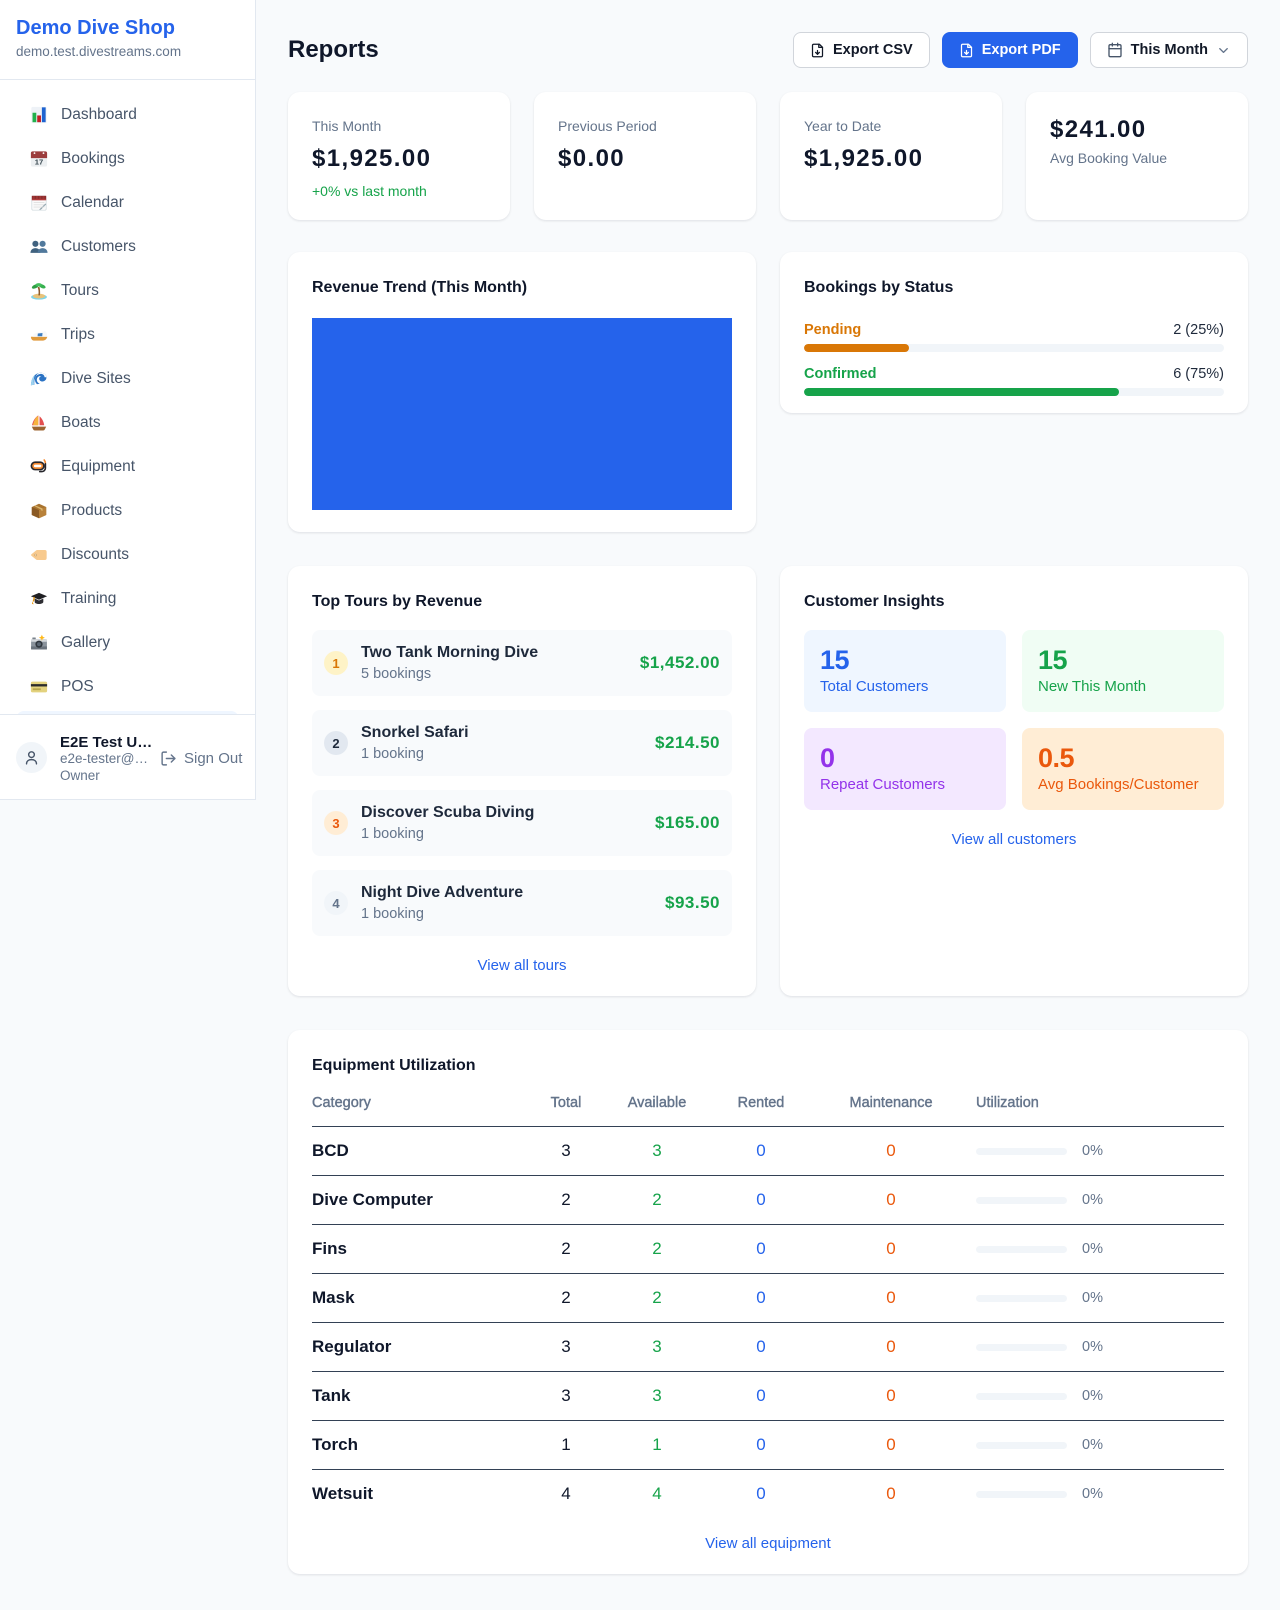 This screenshot has width=1280, height=1610. What do you see at coordinates (39, 161) in the screenshot?
I see `svg-text: 17` at bounding box center [39, 161].